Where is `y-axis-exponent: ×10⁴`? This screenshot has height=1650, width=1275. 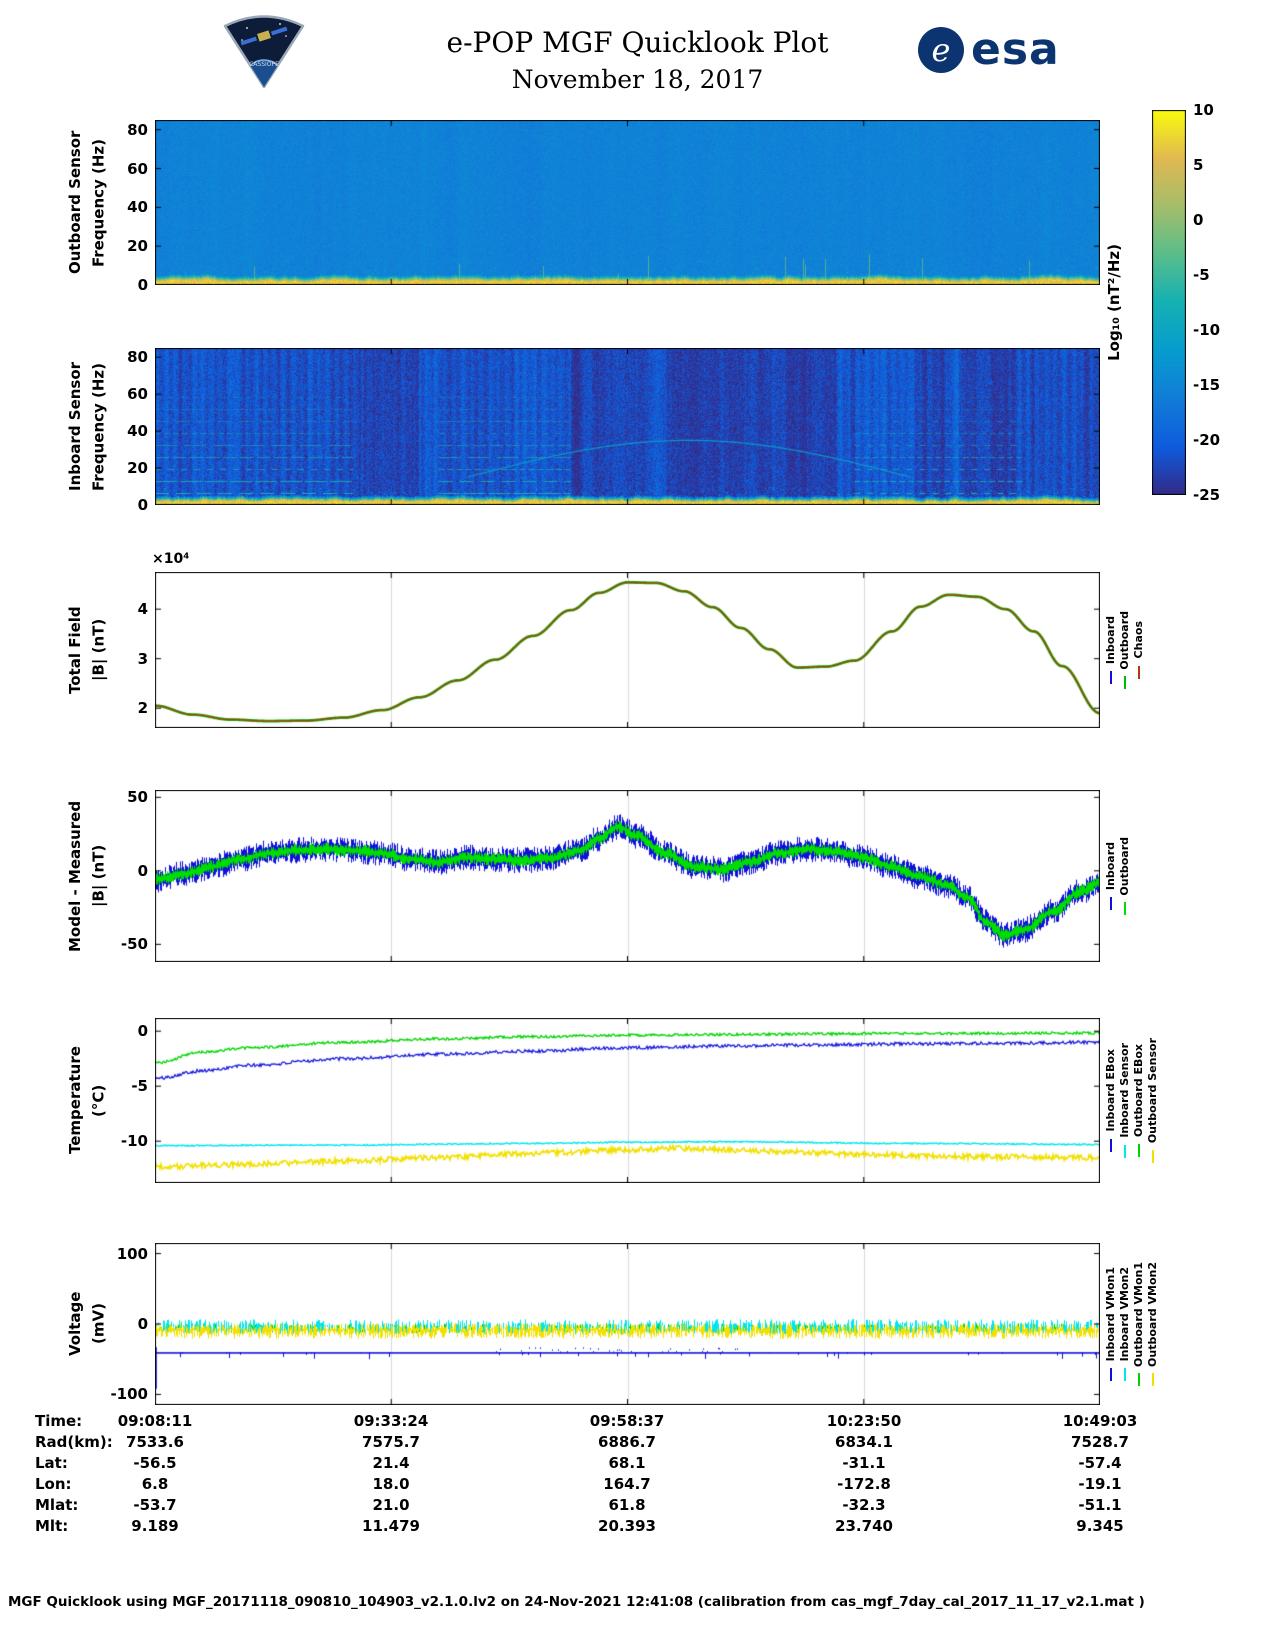
y-axis-exponent: ×10⁴ is located at coordinates (171, 559).